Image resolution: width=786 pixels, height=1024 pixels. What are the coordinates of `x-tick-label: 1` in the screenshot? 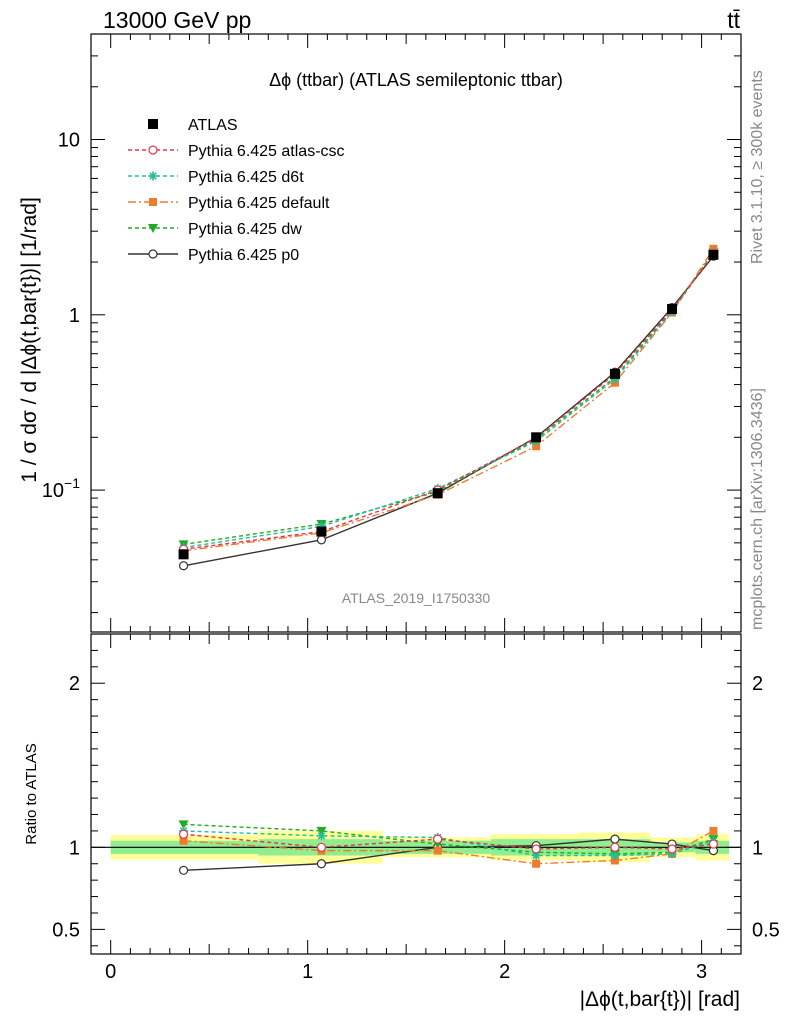 It's located at (307, 972).